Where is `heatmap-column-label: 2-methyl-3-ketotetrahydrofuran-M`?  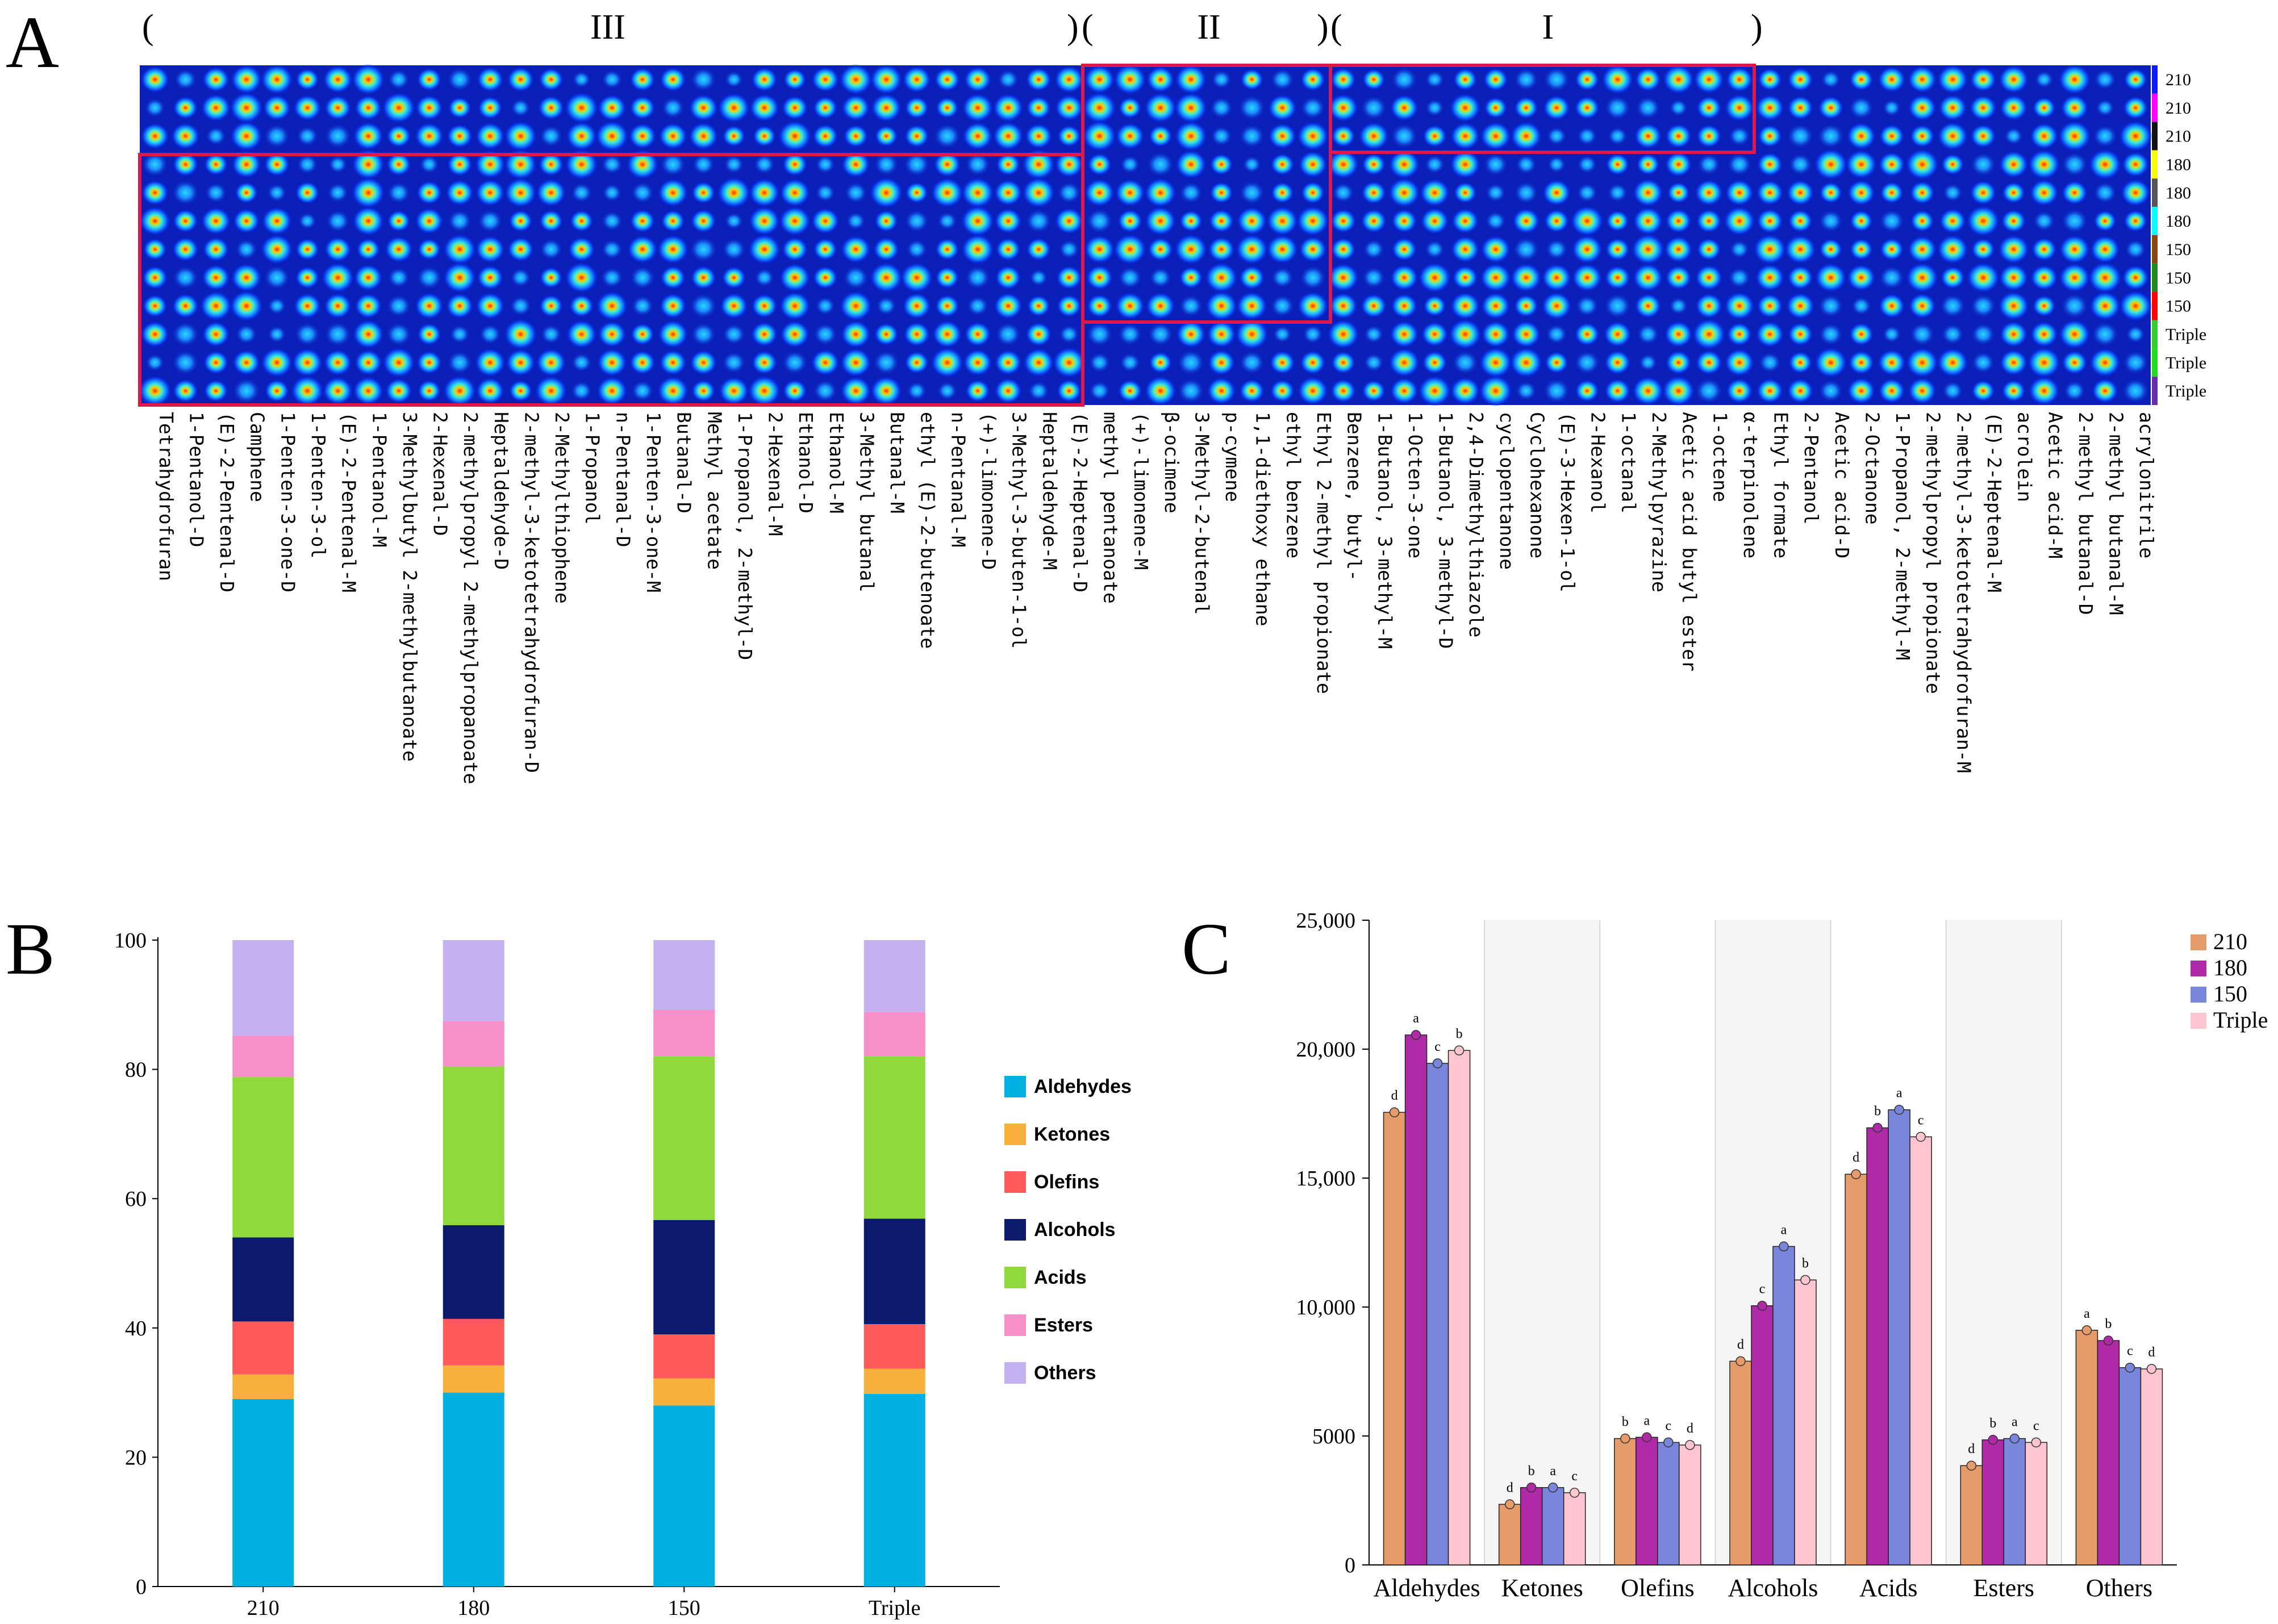 heatmap-column-label: 2-methyl-3-ketotetrahydrofuran-M is located at coordinates (1963, 592).